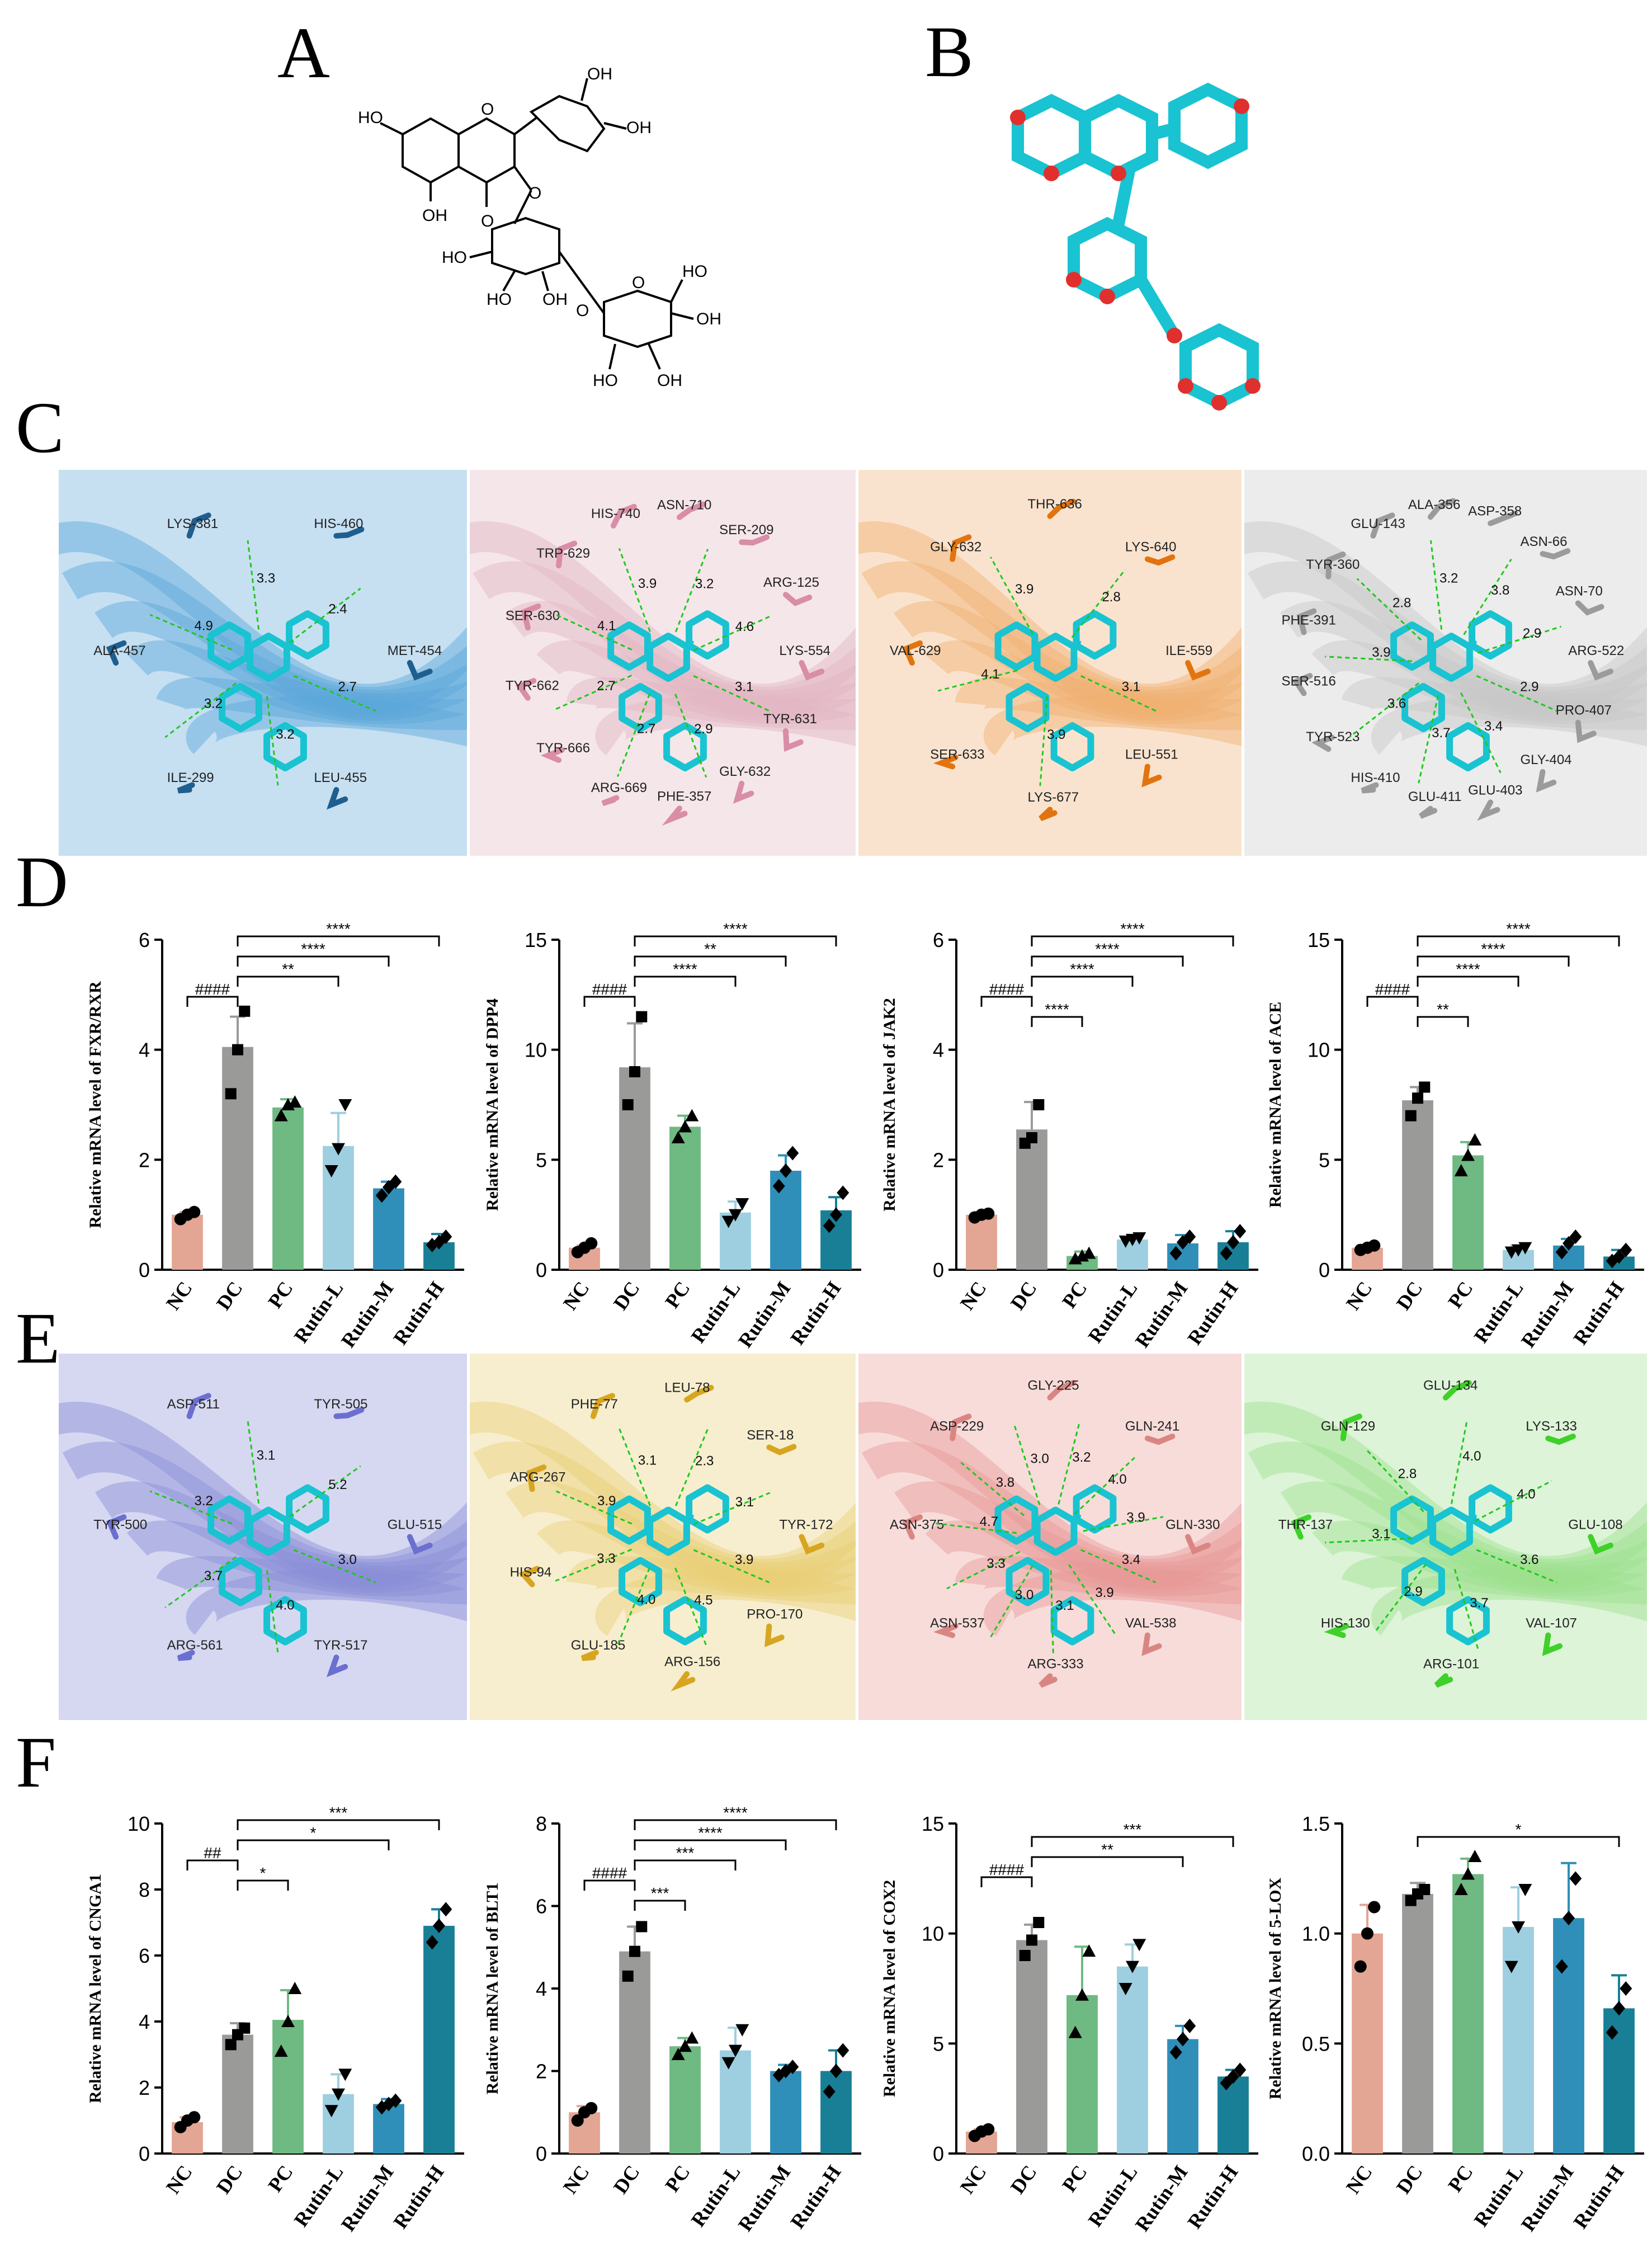  What do you see at coordinates (340, 1645) in the screenshot?
I see `residue-label: TYR-517` at bounding box center [340, 1645].